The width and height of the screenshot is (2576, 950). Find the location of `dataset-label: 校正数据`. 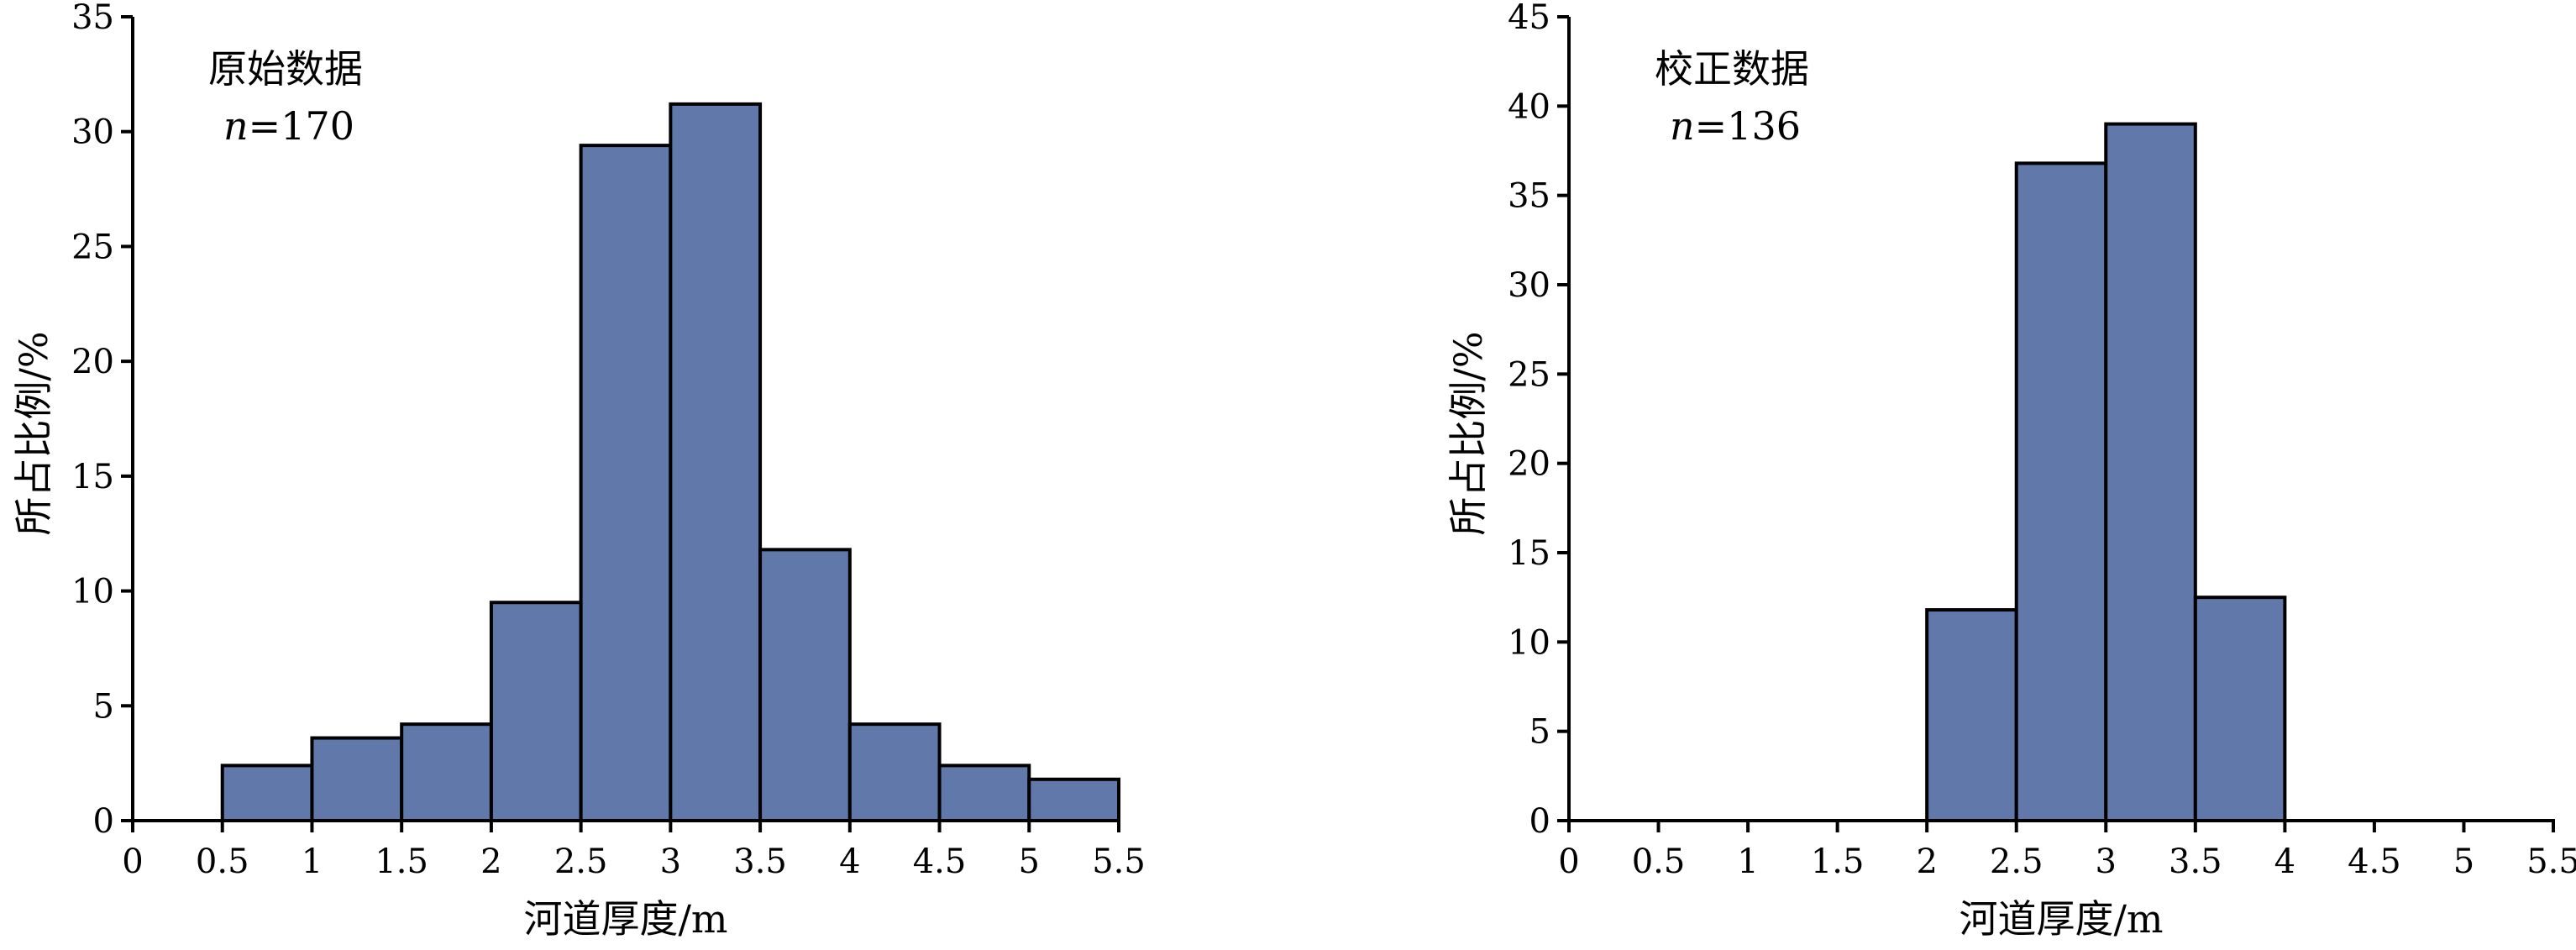

dataset-label: 校正数据 is located at coordinates (1732, 69).